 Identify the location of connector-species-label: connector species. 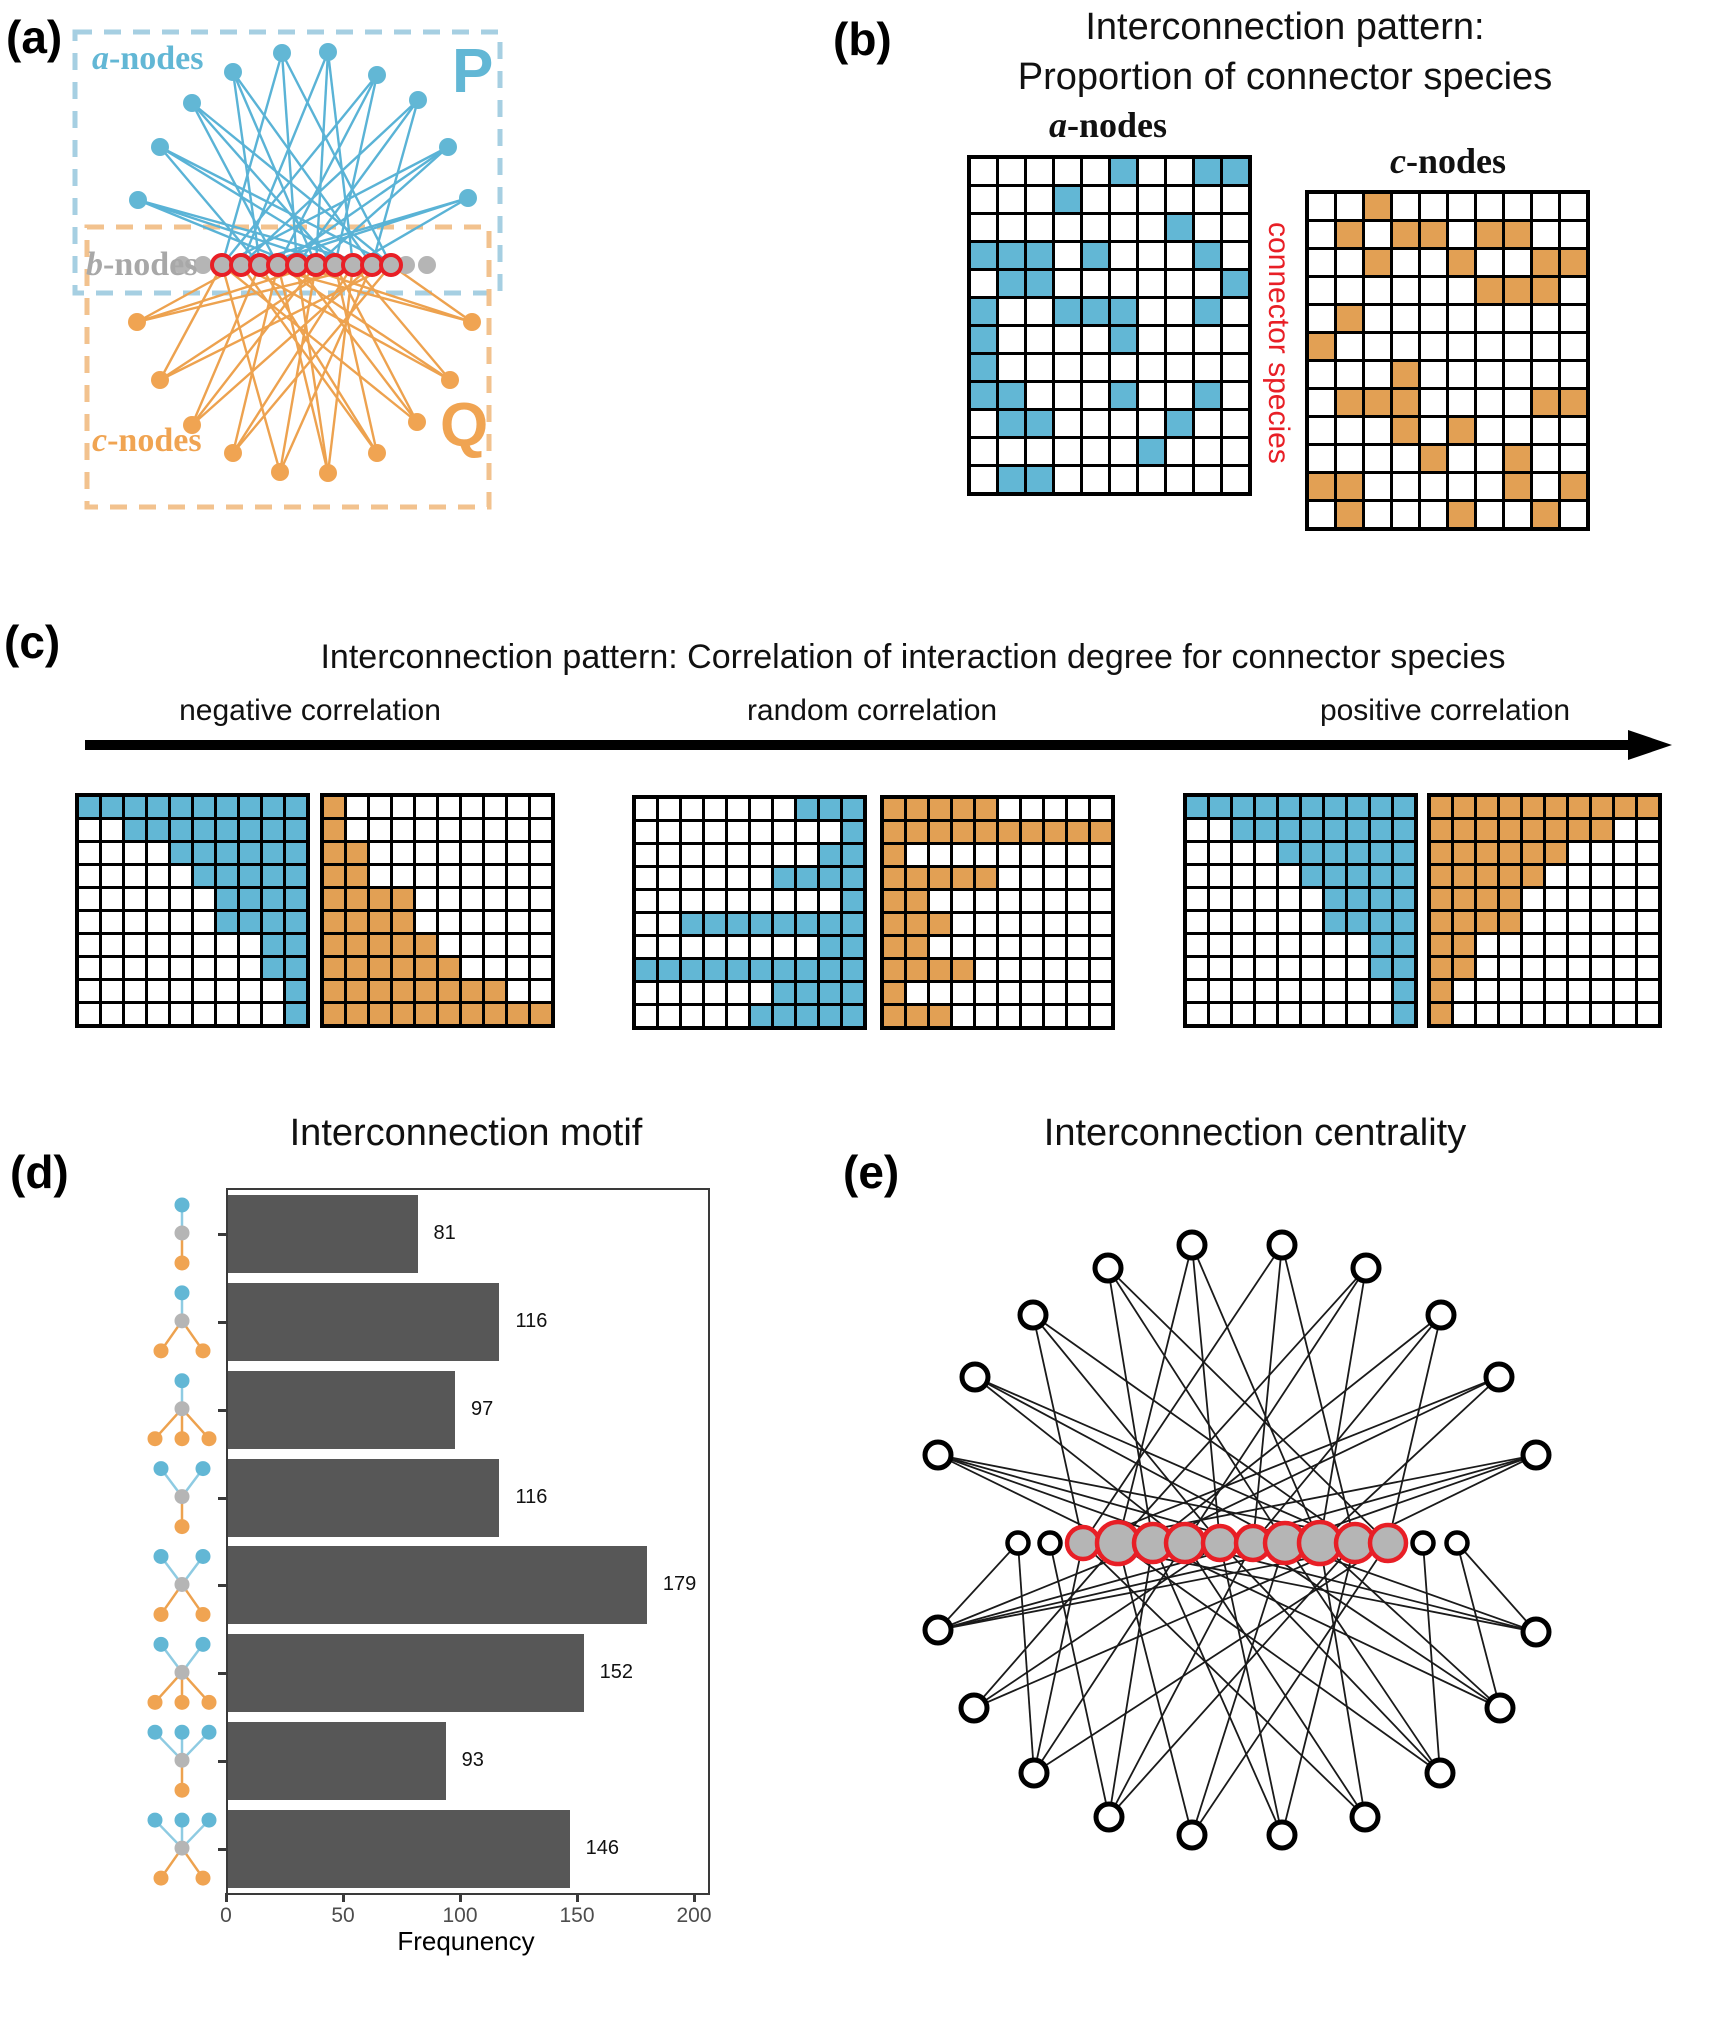
(1278, 343).